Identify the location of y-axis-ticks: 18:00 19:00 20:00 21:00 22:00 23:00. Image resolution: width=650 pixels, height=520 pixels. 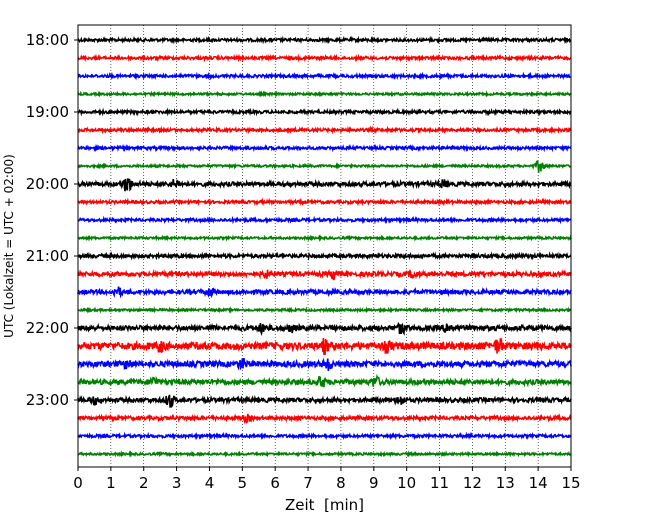
(52, 220).